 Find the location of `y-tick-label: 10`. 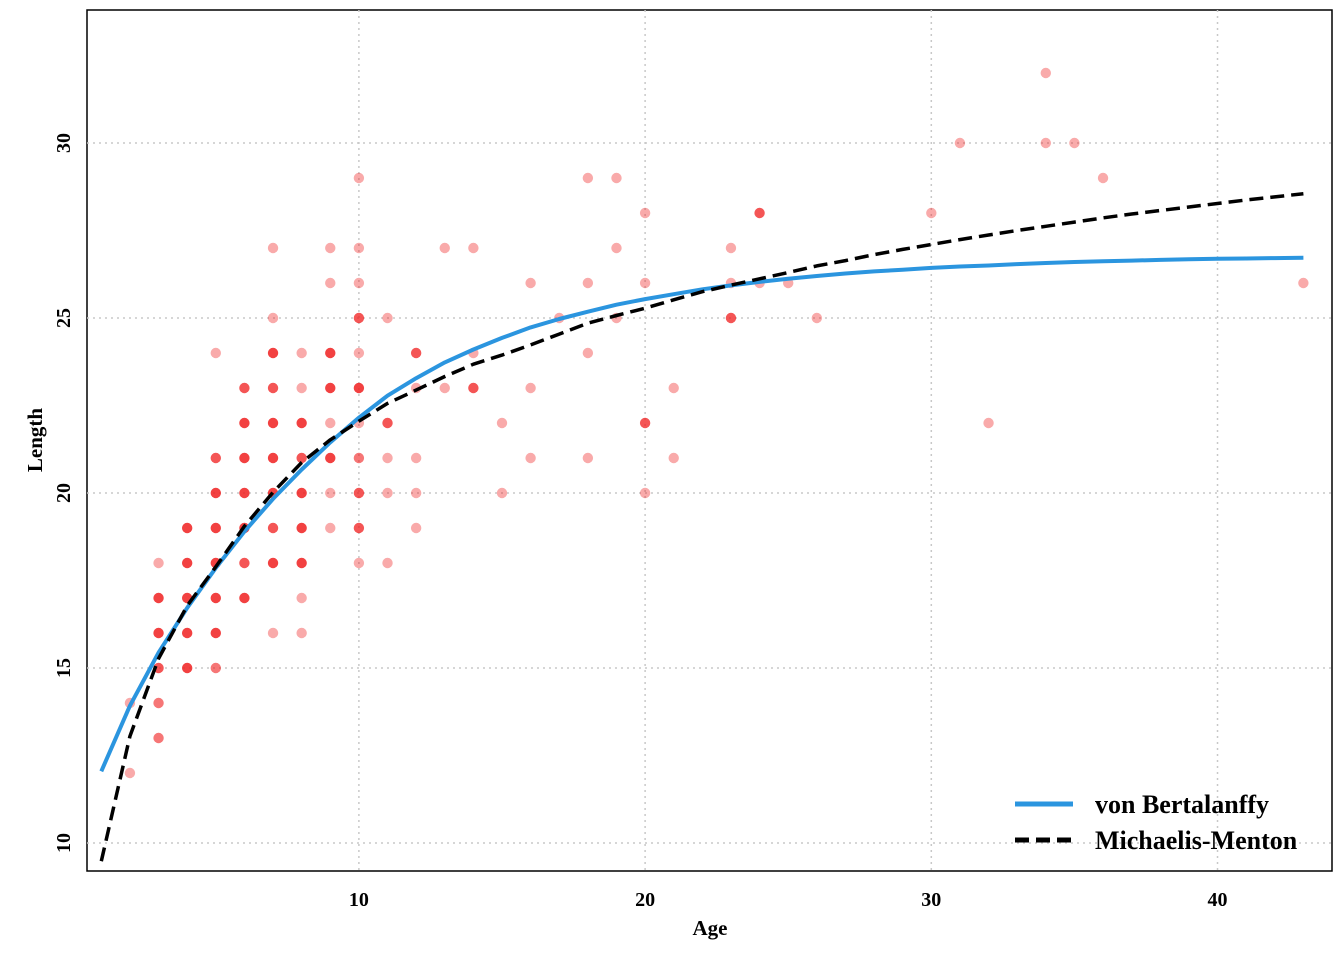

y-tick-label: 10 is located at coordinates (64, 843).